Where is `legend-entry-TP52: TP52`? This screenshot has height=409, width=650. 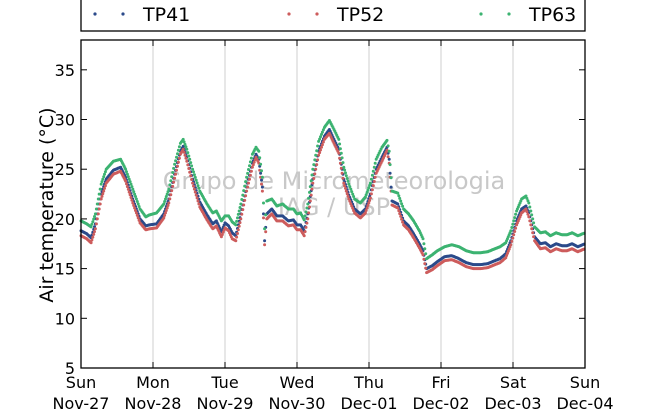
legend-entry-TP52: TP52 is located at coordinates (335, 15).